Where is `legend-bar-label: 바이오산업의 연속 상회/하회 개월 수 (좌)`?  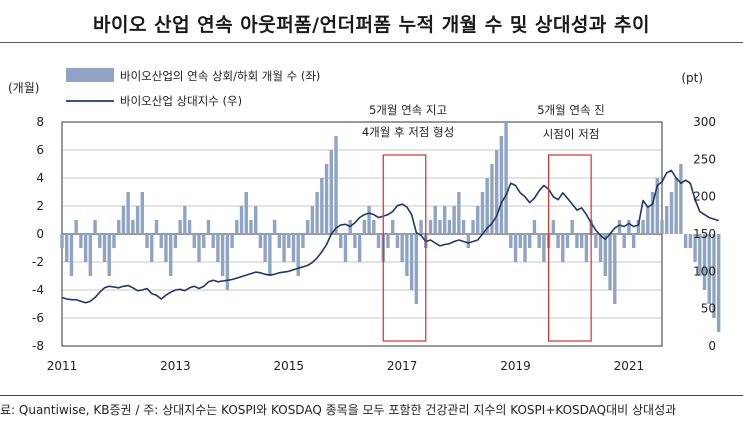
legend-bar-label: 바이오산업의 연속 상회/하회 개월 수 (좌) is located at coordinates (220, 76).